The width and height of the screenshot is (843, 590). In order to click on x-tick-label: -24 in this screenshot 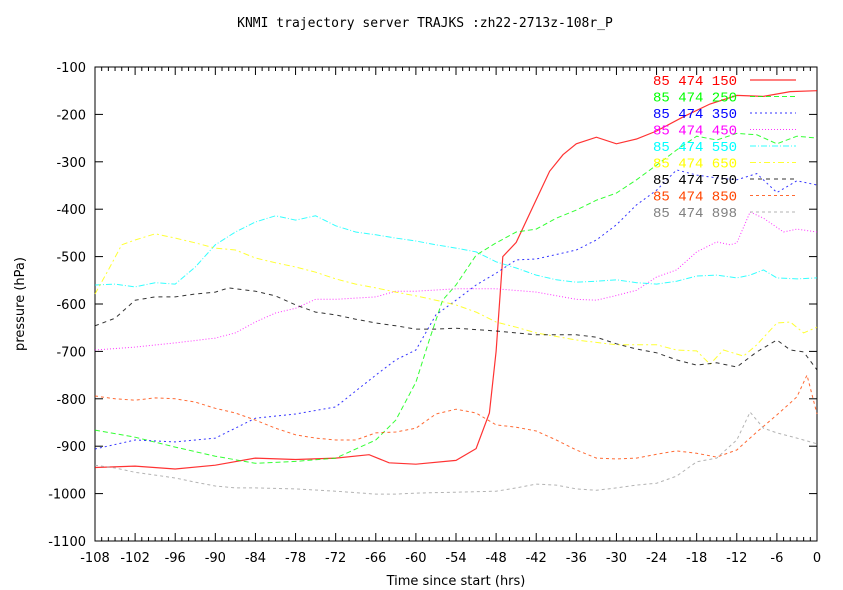, I will do `click(656, 558)`.